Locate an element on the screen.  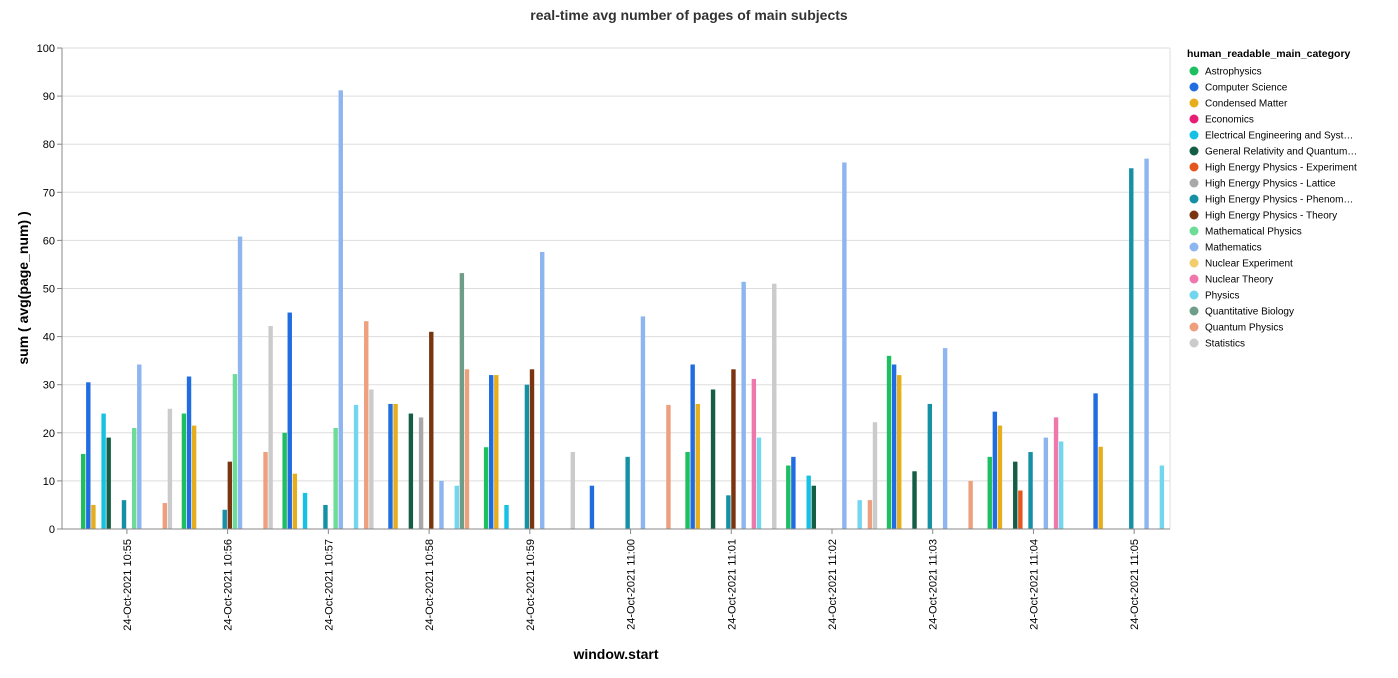
legend-label: Nuclear Experiment is located at coordinates (1249, 264).